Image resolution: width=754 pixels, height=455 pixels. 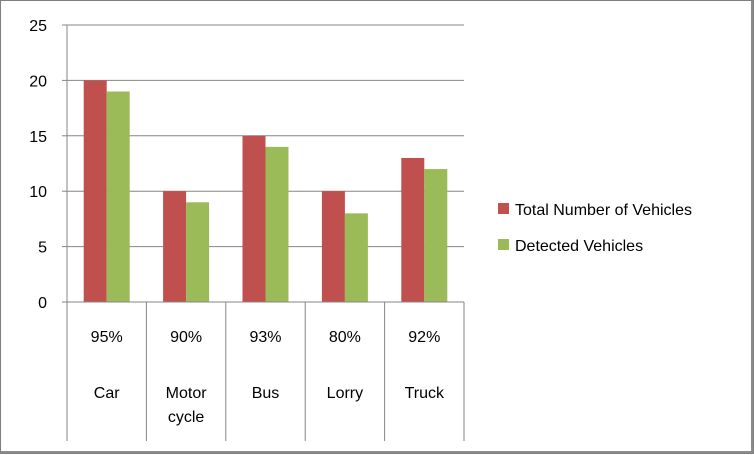 I want to click on category-label: Bus, so click(x=266, y=393).